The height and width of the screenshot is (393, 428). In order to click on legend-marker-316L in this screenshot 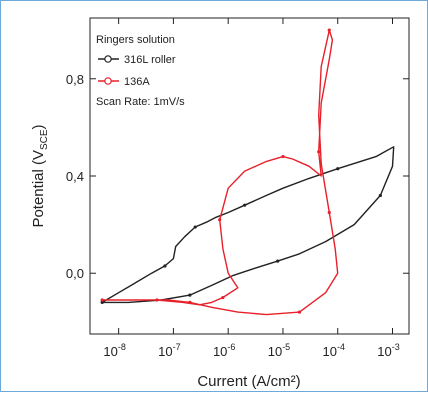, I will do `click(108, 59)`.